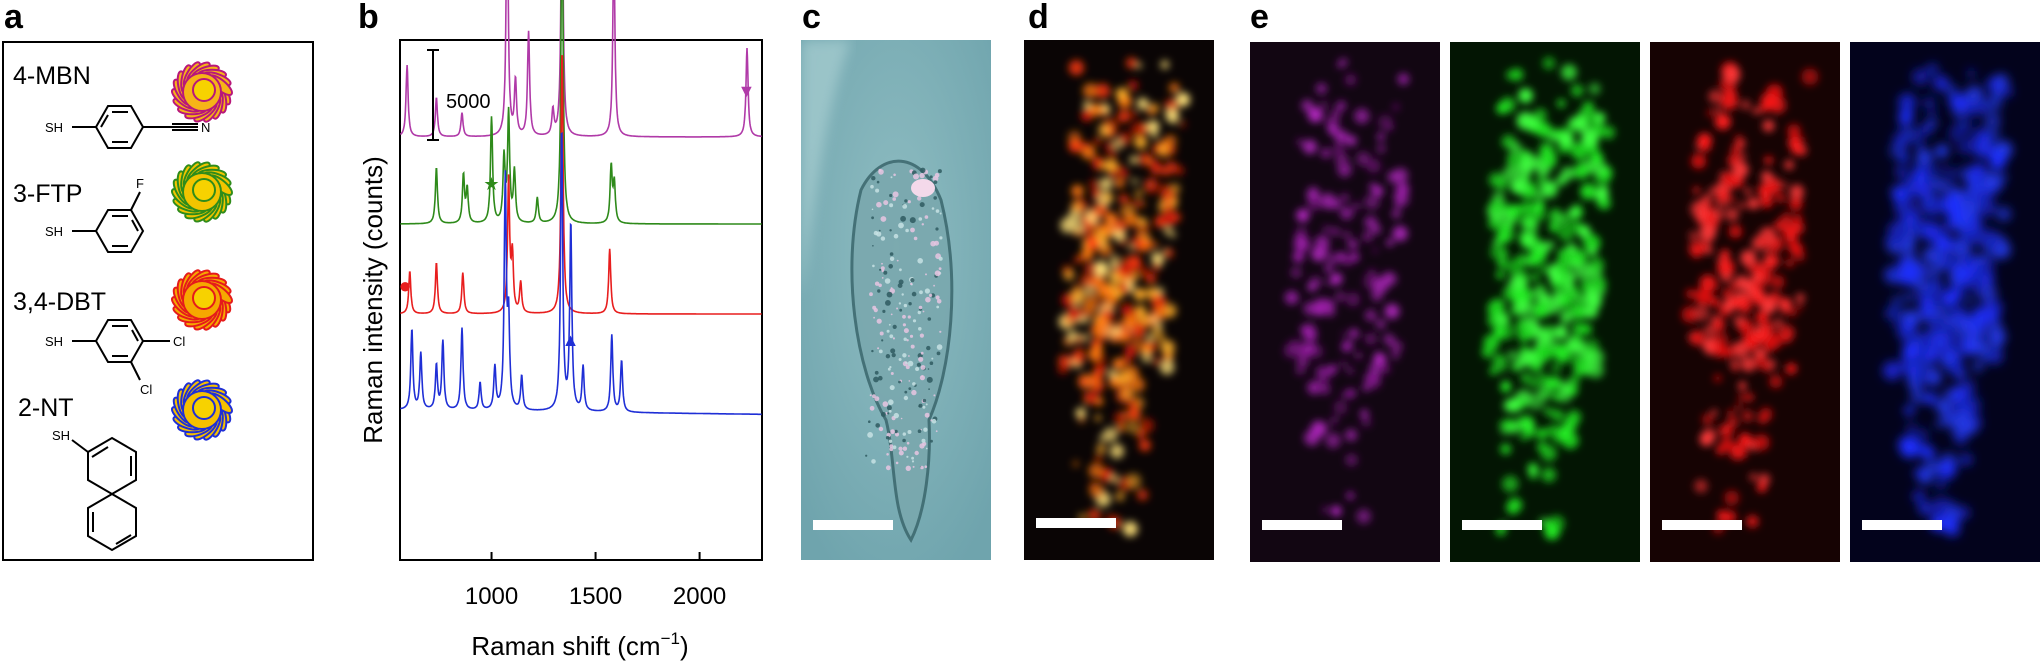 This screenshot has height=661, width=2042. I want to click on y-axis-label: Raman intensity (counts), so click(373, 300).